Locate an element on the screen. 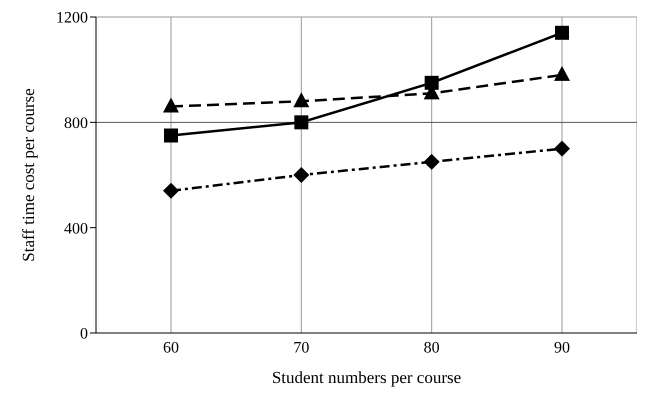 The width and height of the screenshot is (645, 403). x-tick-label: 60 is located at coordinates (171, 347).